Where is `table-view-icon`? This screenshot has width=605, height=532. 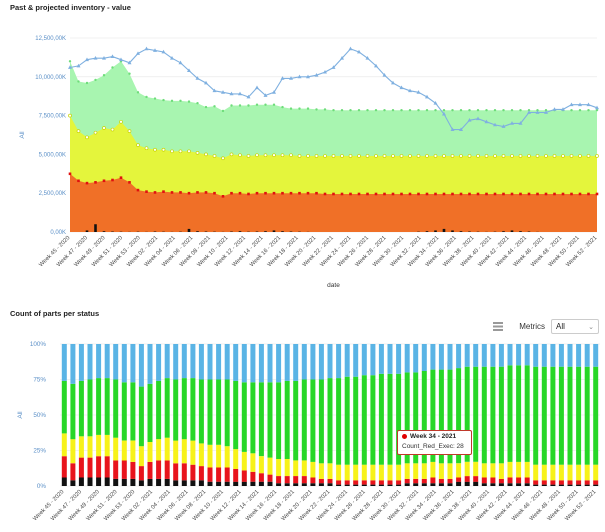
table-view-icon is located at coordinates (498, 326).